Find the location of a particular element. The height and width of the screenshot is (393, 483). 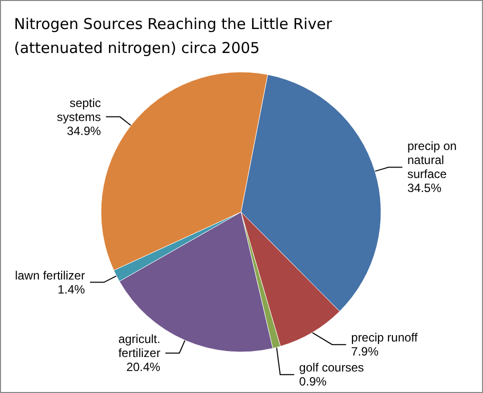

slice-label: precip on natural surface is located at coordinates (432, 160).